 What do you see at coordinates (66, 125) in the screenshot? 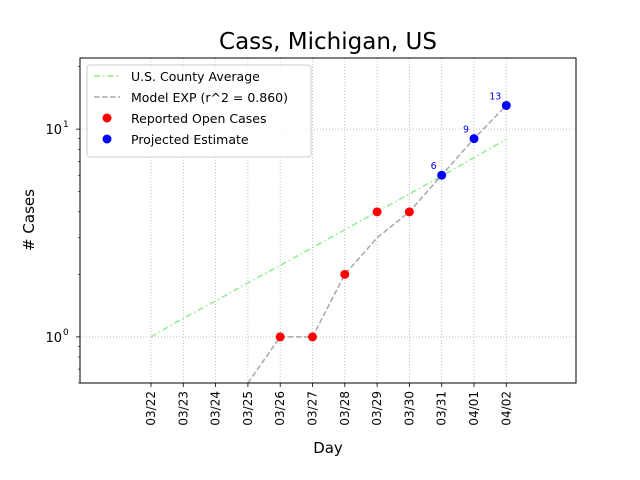
I see `y-tick-exponent: 1` at bounding box center [66, 125].